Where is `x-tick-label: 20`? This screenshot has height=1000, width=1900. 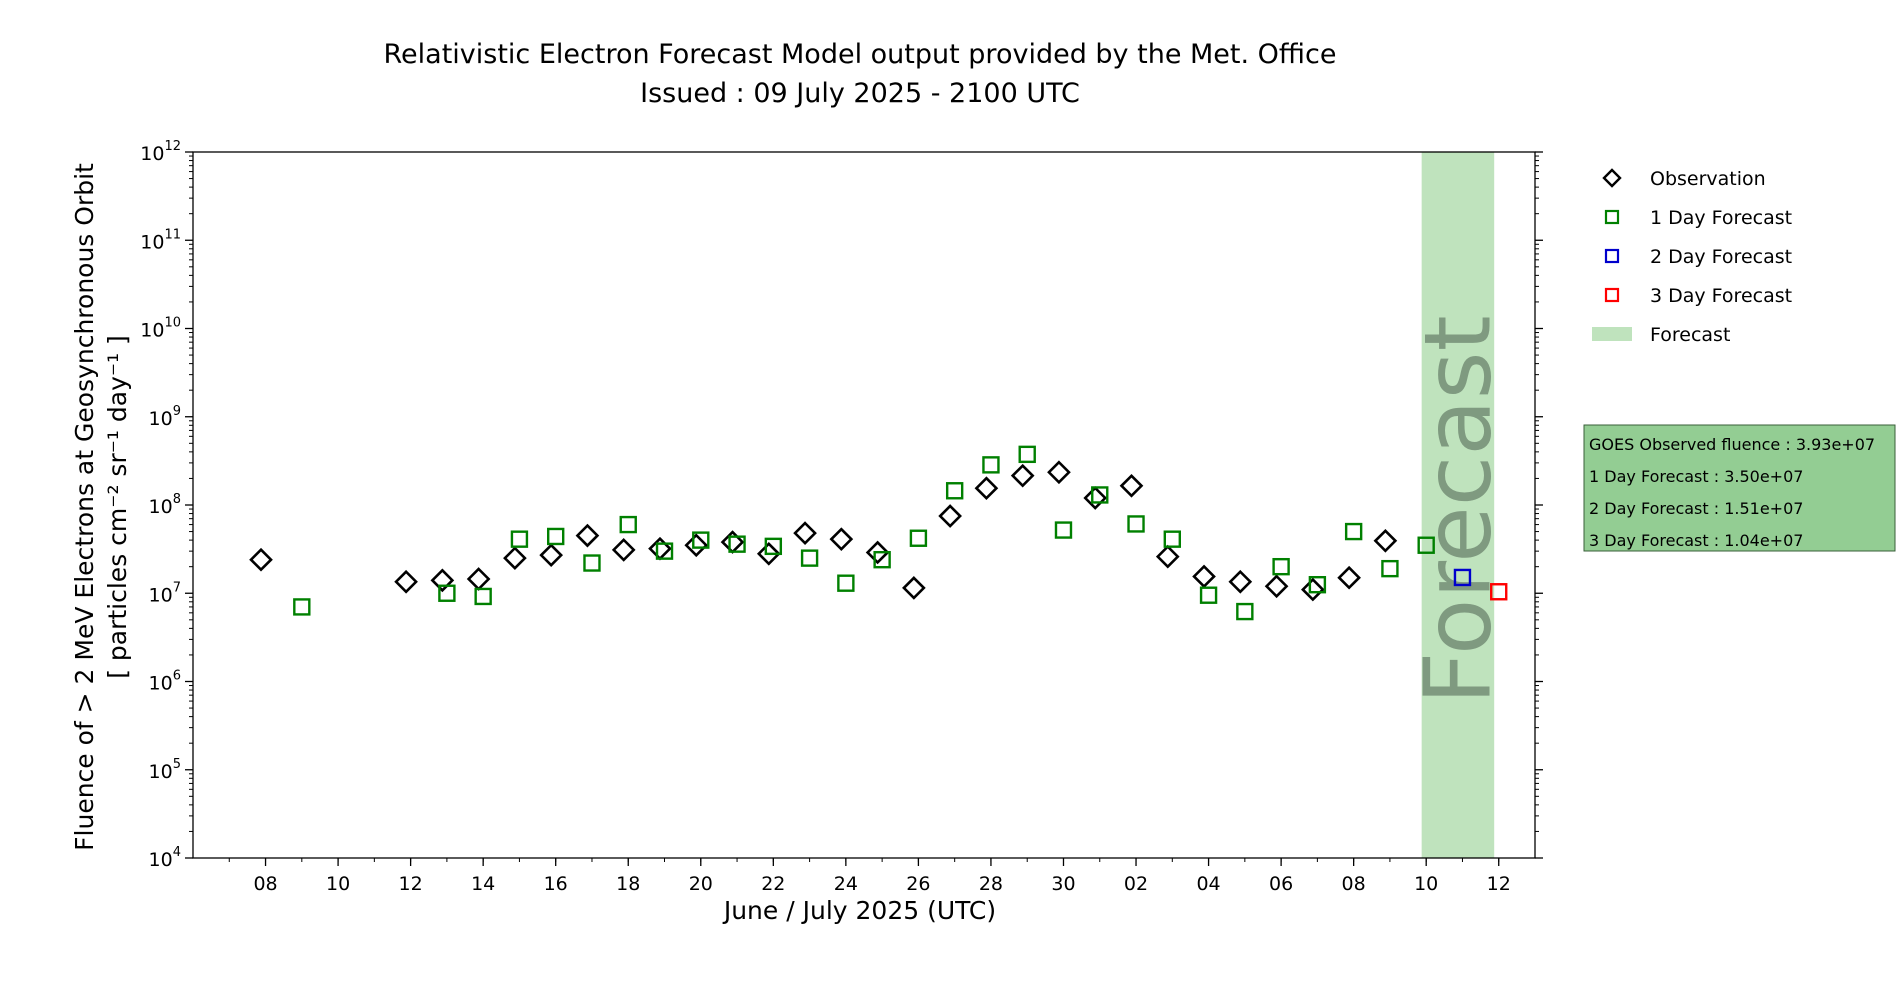 x-tick-label: 20 is located at coordinates (701, 884).